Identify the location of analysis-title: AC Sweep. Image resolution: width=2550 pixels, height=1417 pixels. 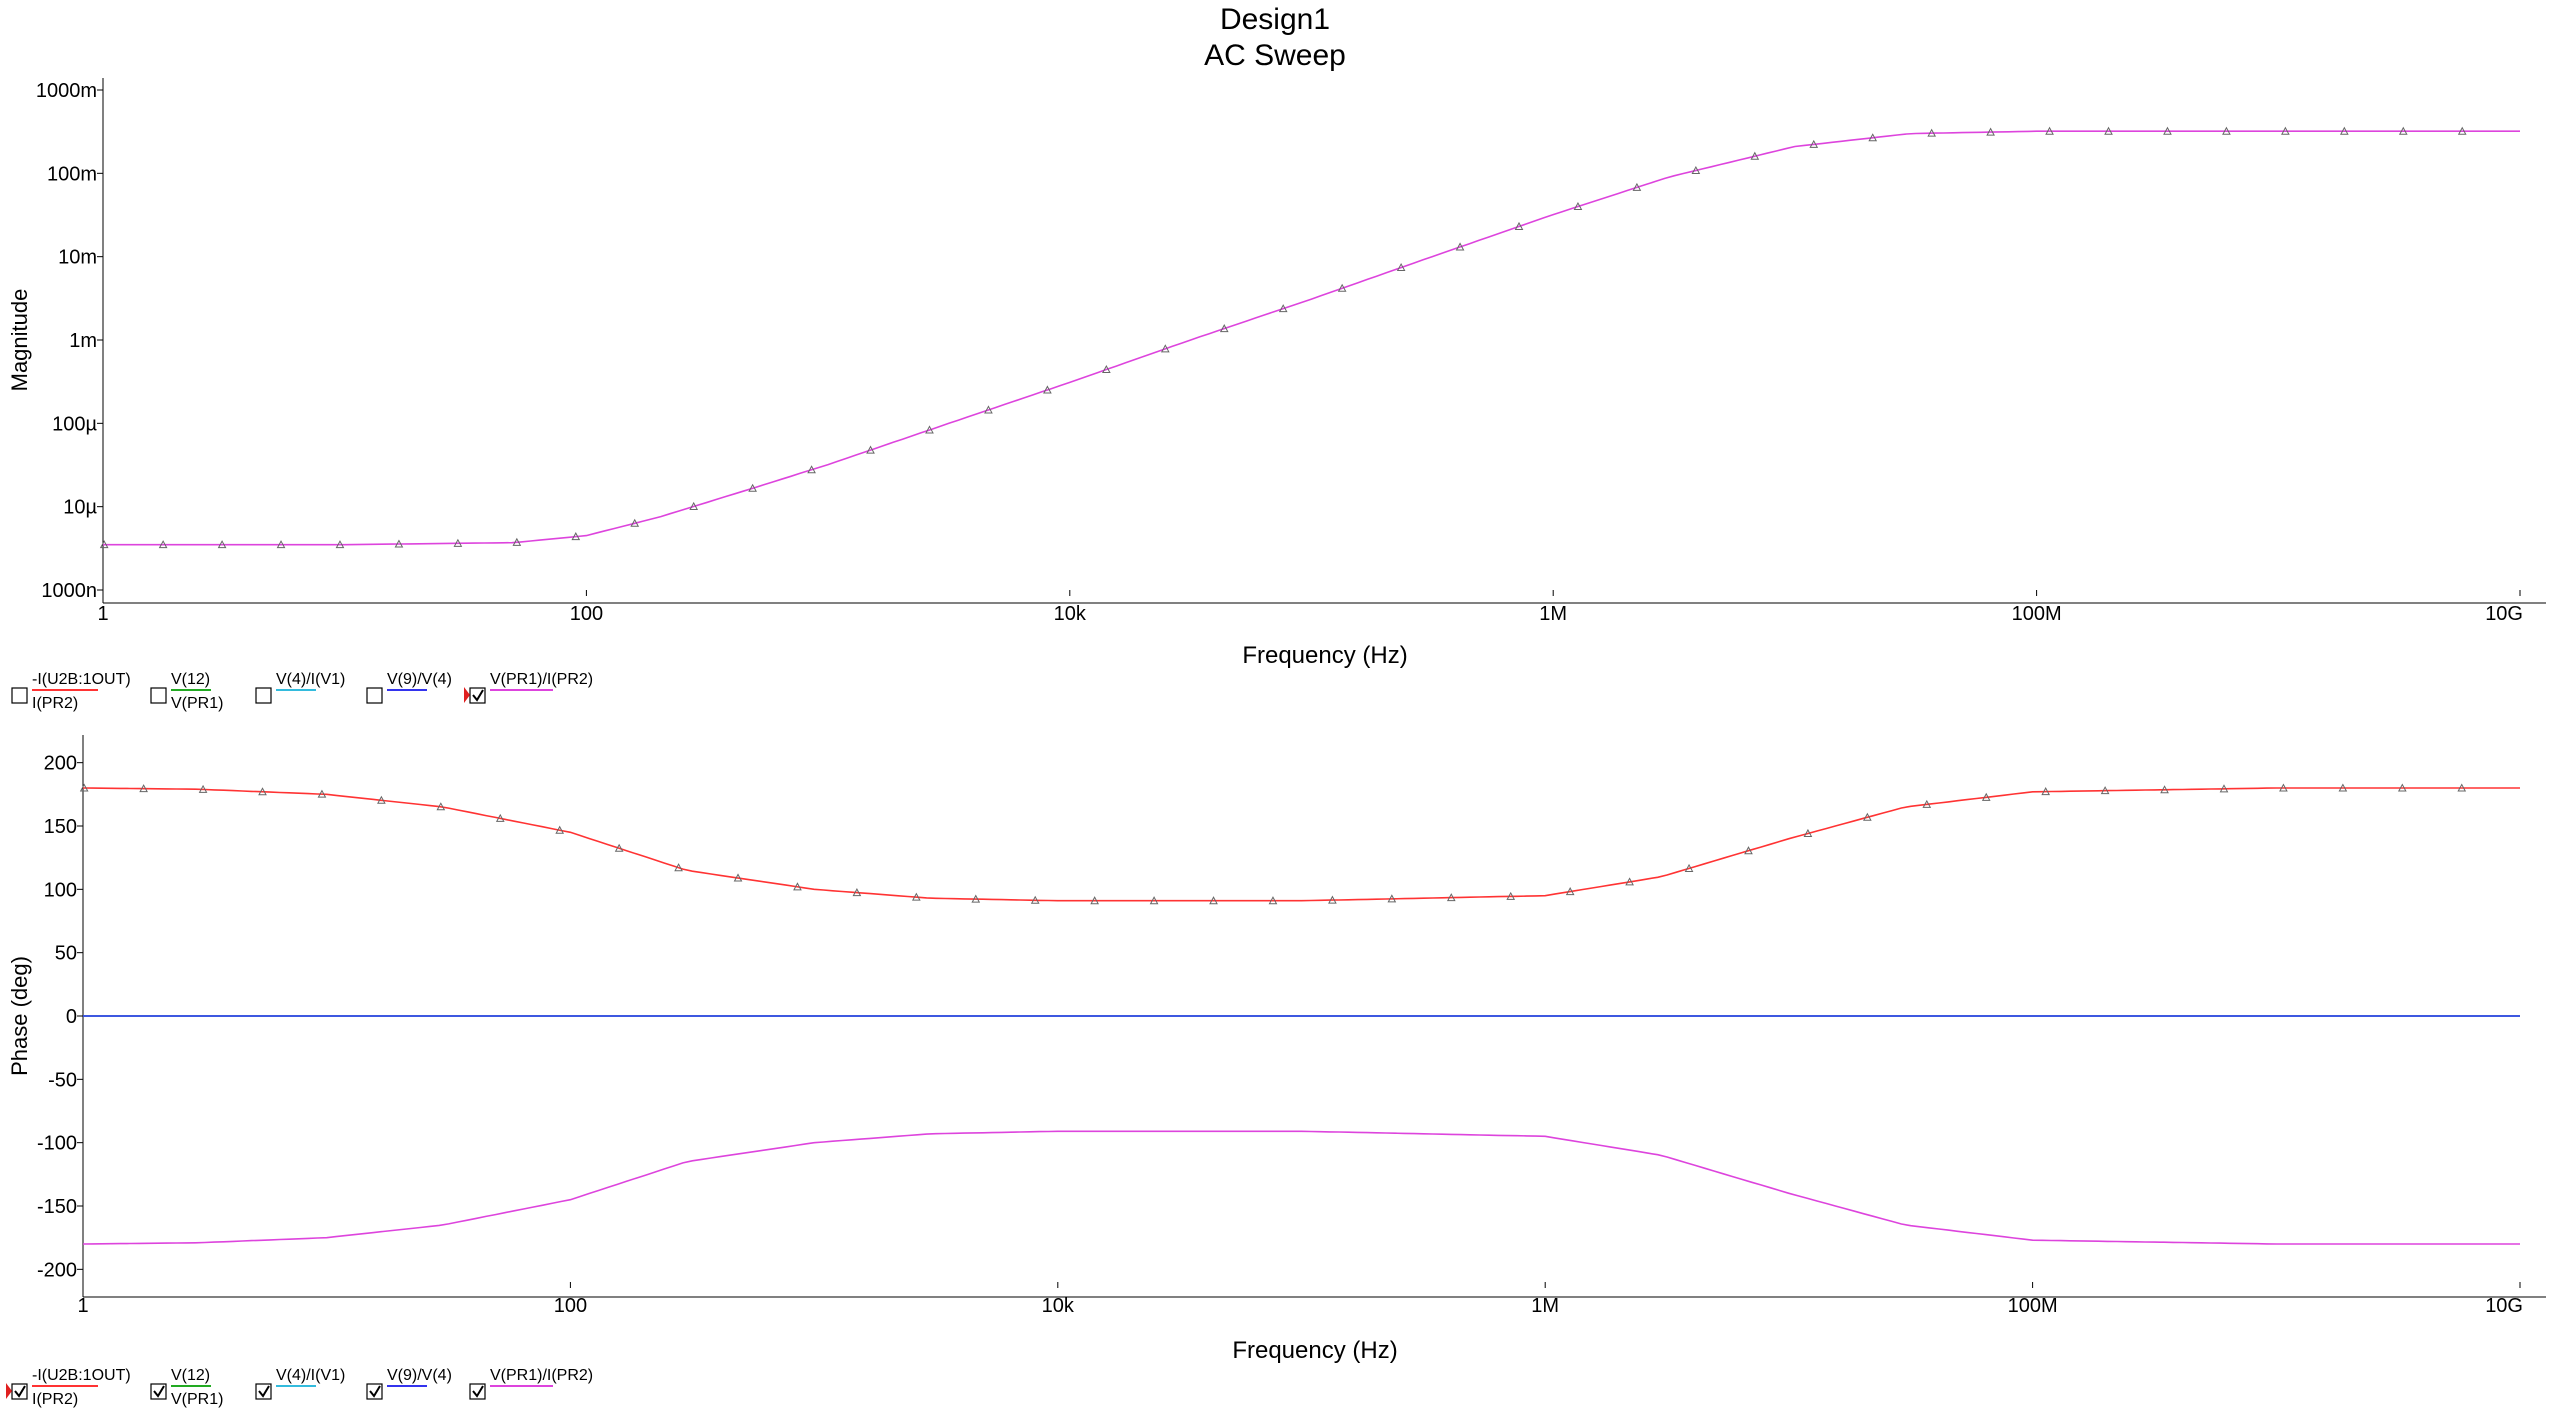
(1275, 55).